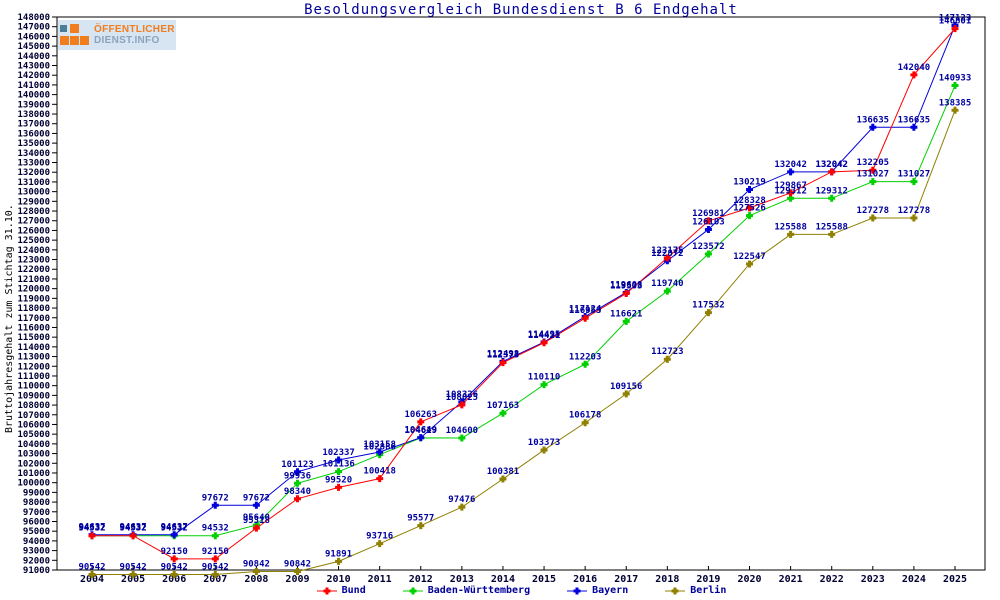 The image size is (1000, 600). Describe the element at coordinates (461, 500) in the screenshot. I see `data-point-label: 97476` at that location.